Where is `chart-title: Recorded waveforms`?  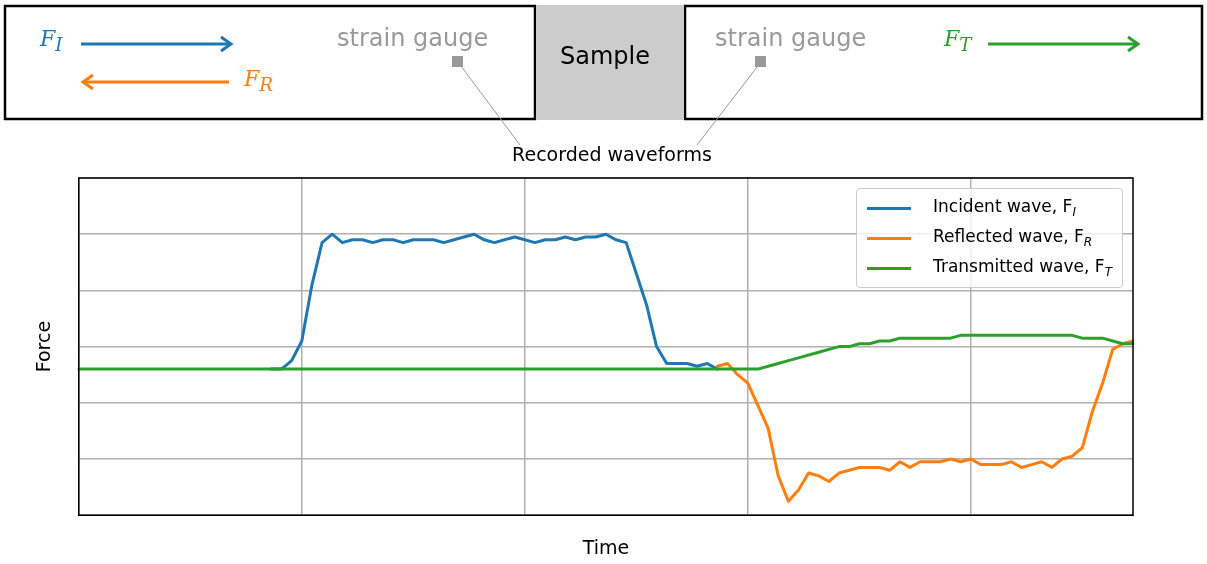
chart-title: Recorded waveforms is located at coordinates (612, 154).